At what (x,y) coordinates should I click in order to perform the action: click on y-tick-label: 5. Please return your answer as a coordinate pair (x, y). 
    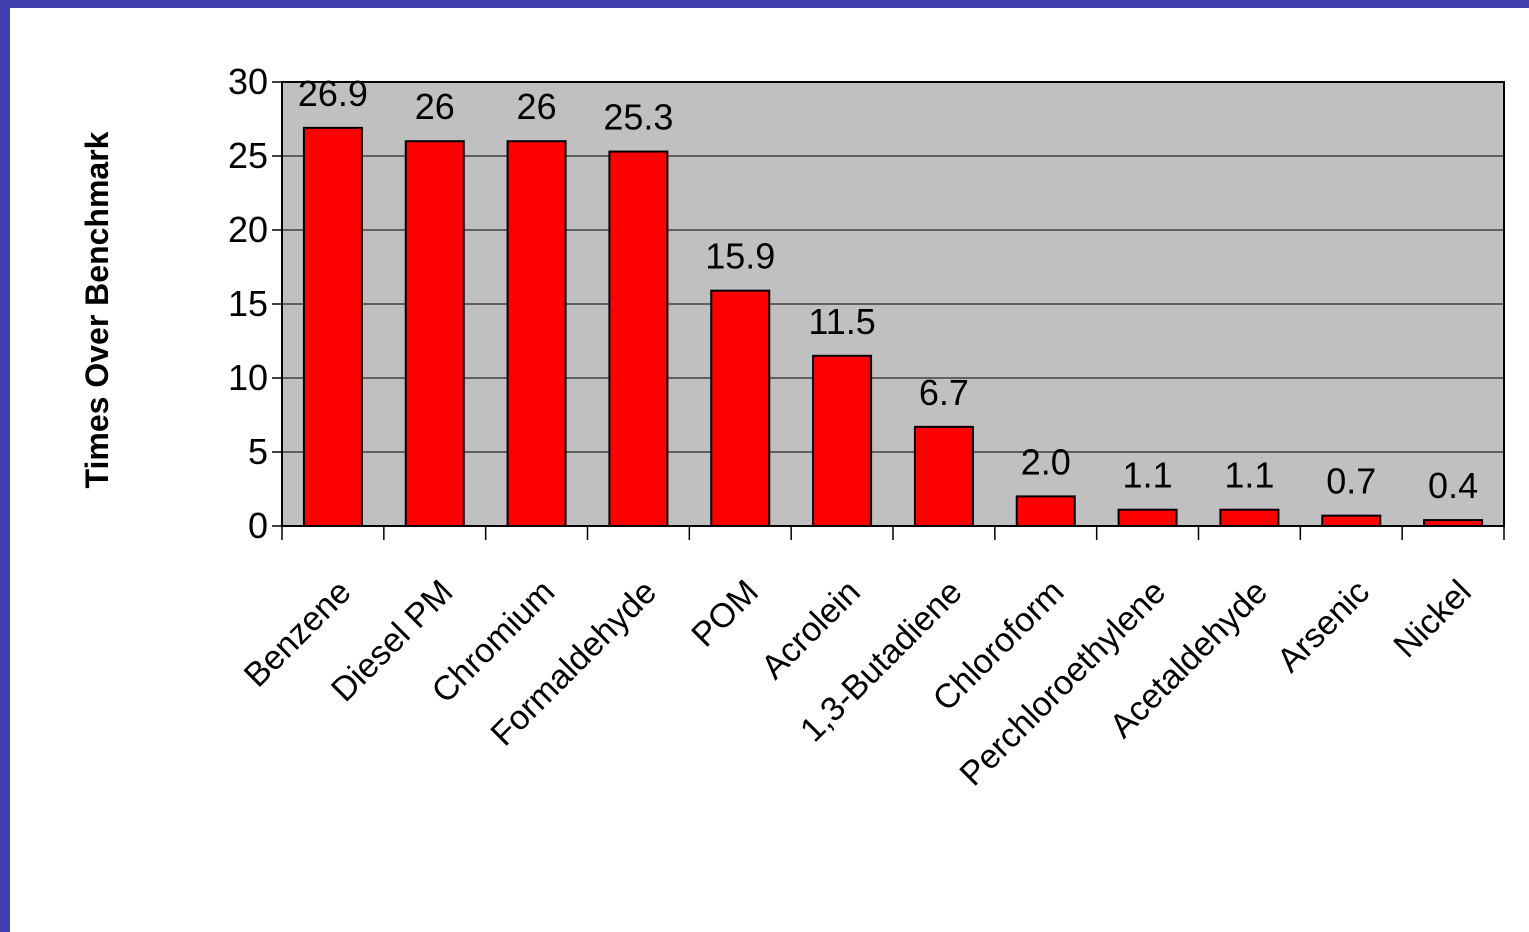
    Looking at the image, I should click on (258, 451).